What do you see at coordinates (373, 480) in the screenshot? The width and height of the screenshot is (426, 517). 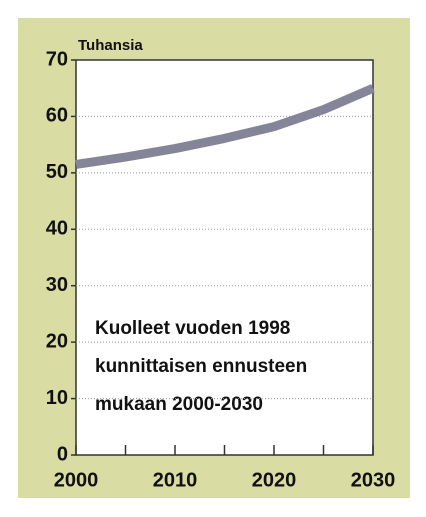 I see `x-tick-label: 2030` at bounding box center [373, 480].